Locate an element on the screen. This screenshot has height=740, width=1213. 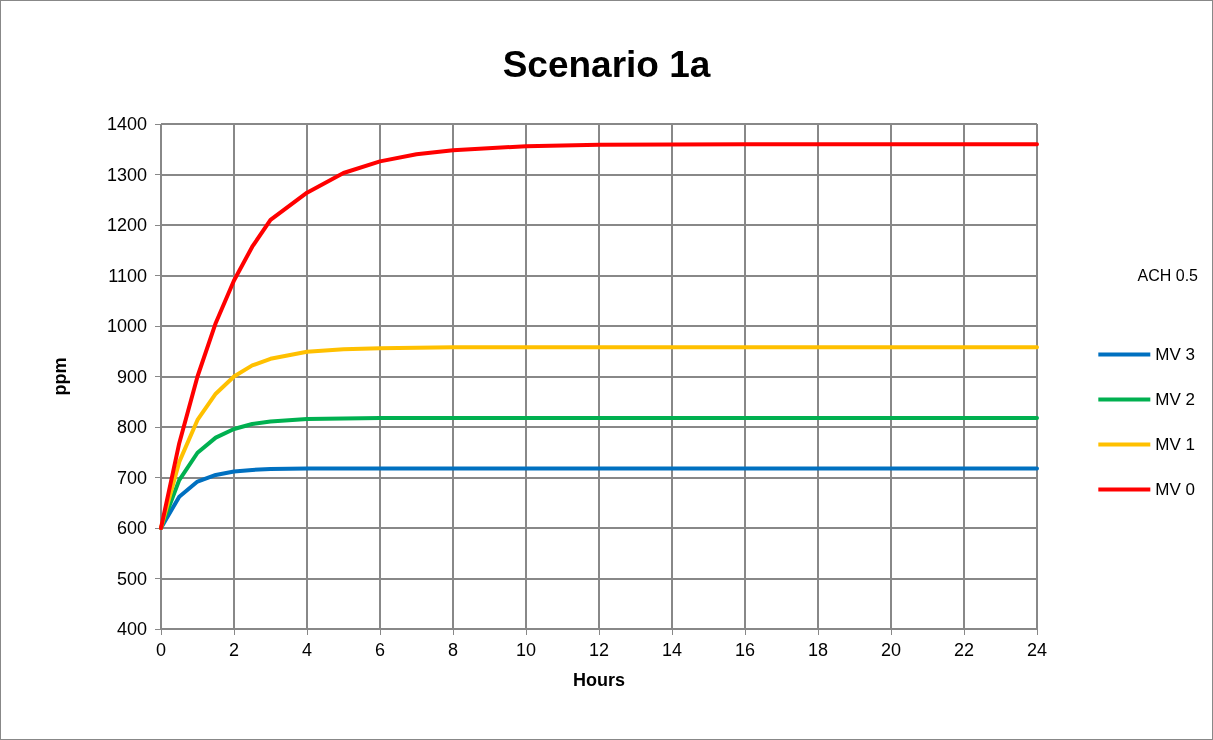
y-tick-label: 1100 is located at coordinates (127, 275).